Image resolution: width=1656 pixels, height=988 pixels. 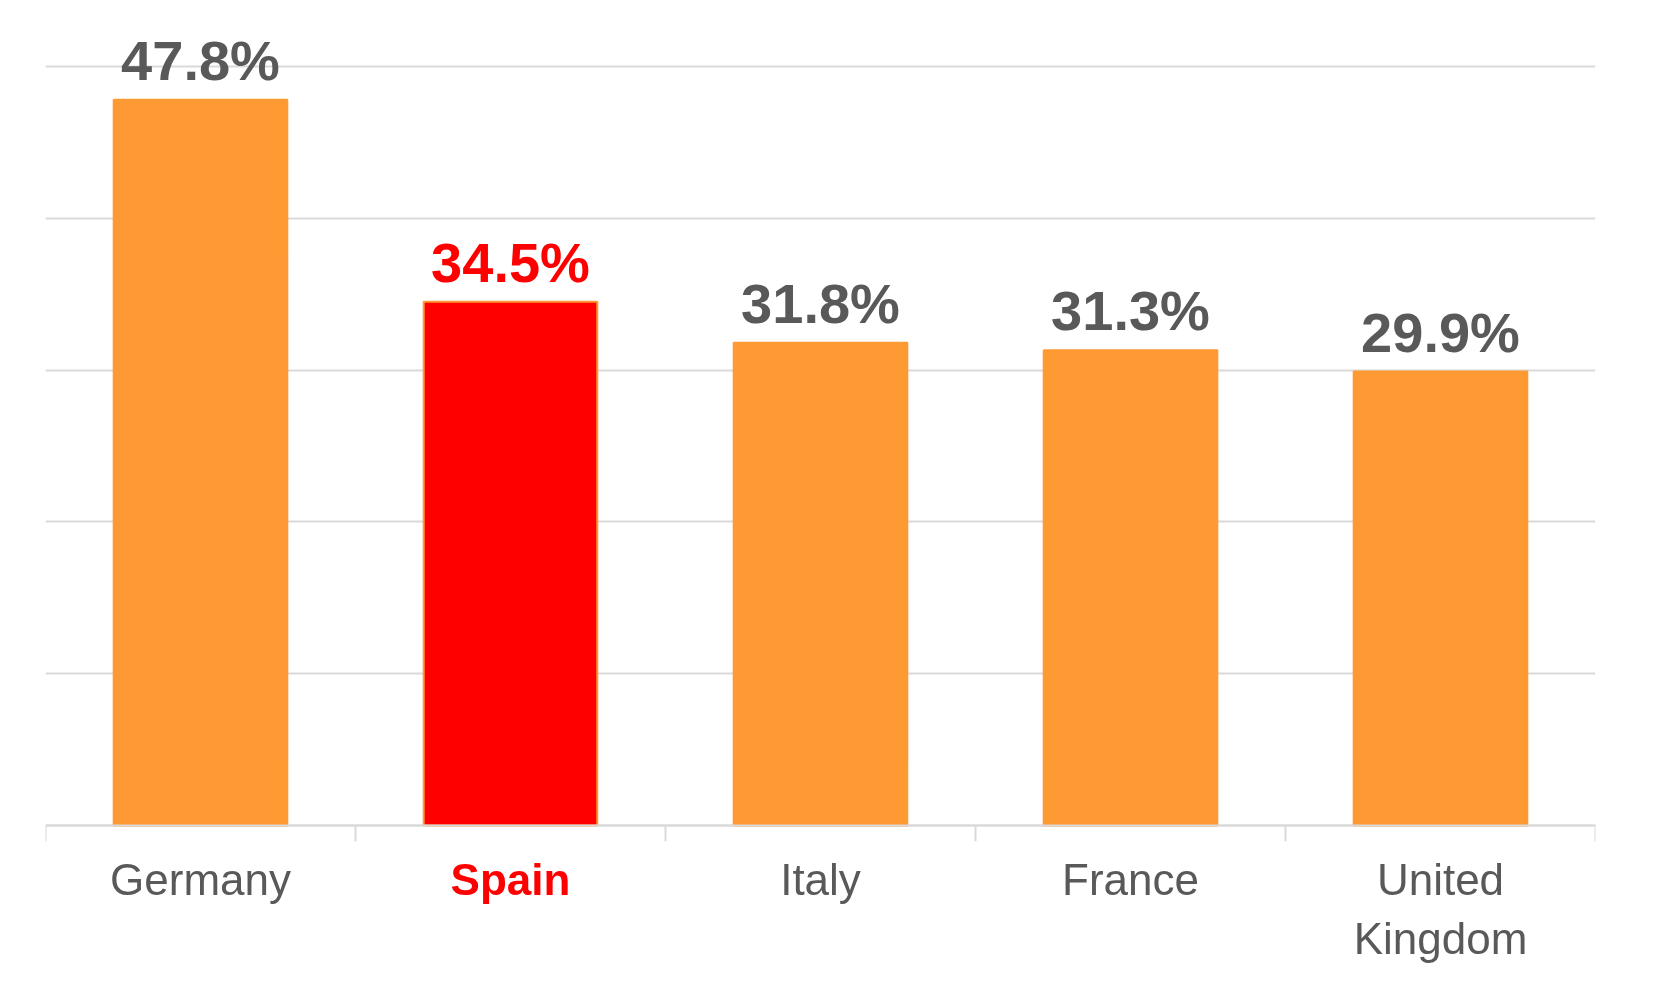 What do you see at coordinates (820, 880) in the screenshot?
I see `x-tick-label: Italy` at bounding box center [820, 880].